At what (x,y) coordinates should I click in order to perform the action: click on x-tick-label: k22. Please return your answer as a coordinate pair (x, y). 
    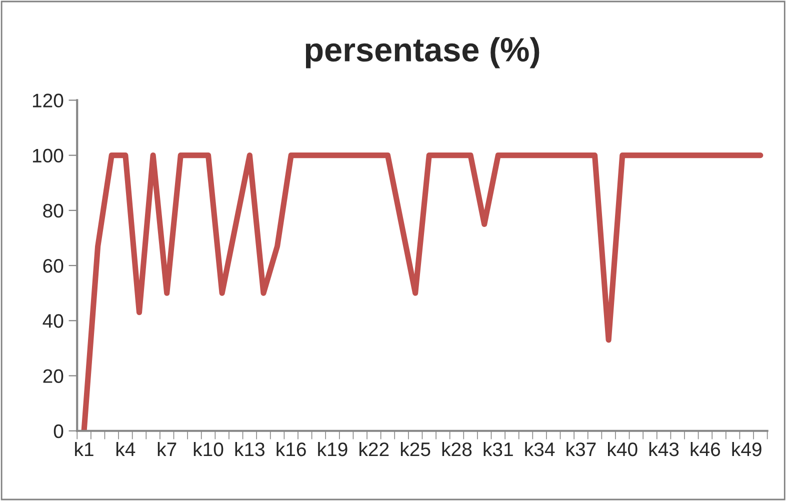
    Looking at the image, I should click on (374, 449).